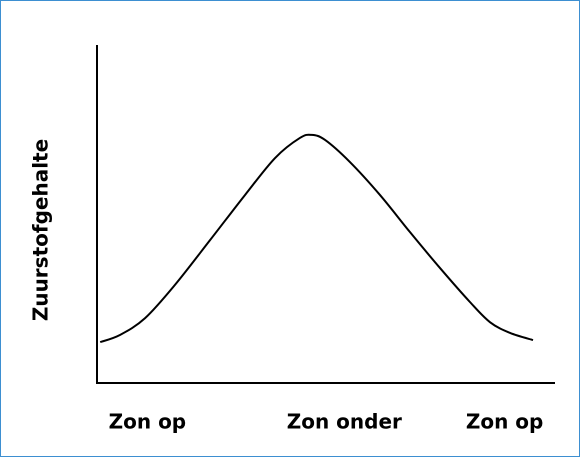 The width and height of the screenshot is (580, 457). I want to click on x-tick-label: Zon onder, so click(344, 422).